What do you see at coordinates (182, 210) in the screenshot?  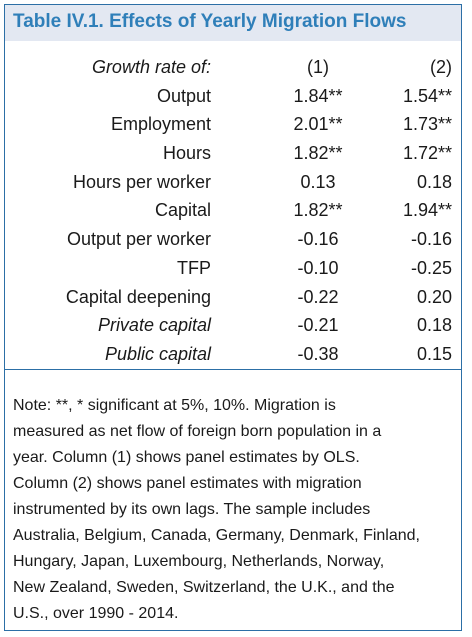 I see `row-label: Capital` at bounding box center [182, 210].